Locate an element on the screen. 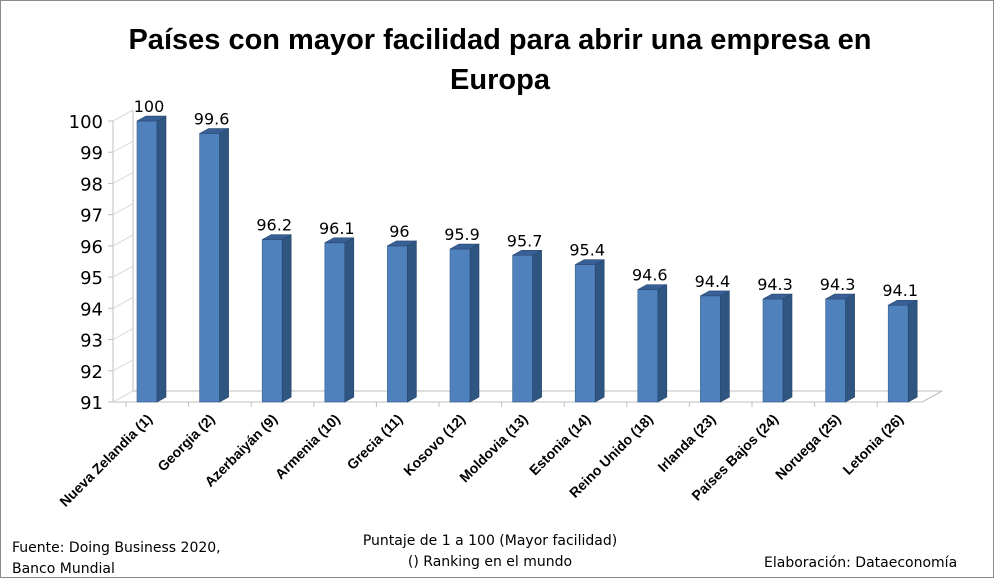 Image resolution: width=994 pixels, height=580 pixels. x-axis-note: () Ranking en el mundo is located at coordinates (490, 562).